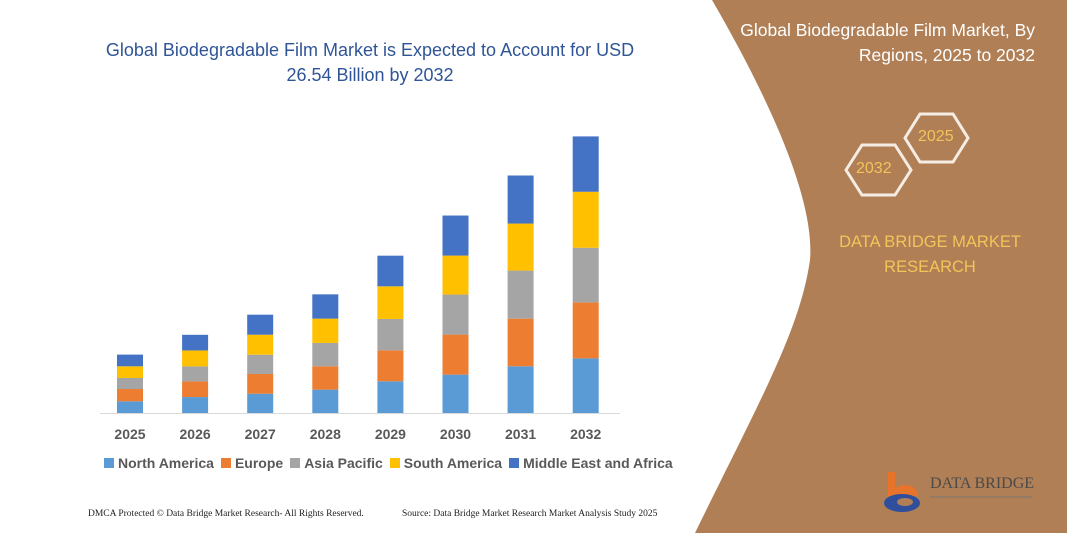  Describe the element at coordinates (260, 434) in the screenshot. I see `x-tick-label: 2027` at that location.